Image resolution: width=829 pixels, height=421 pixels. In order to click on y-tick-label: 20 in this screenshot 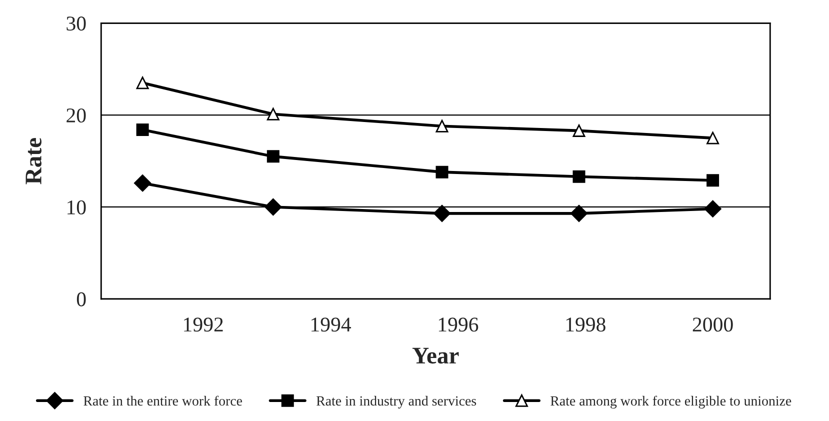, I will do `click(76, 115)`.